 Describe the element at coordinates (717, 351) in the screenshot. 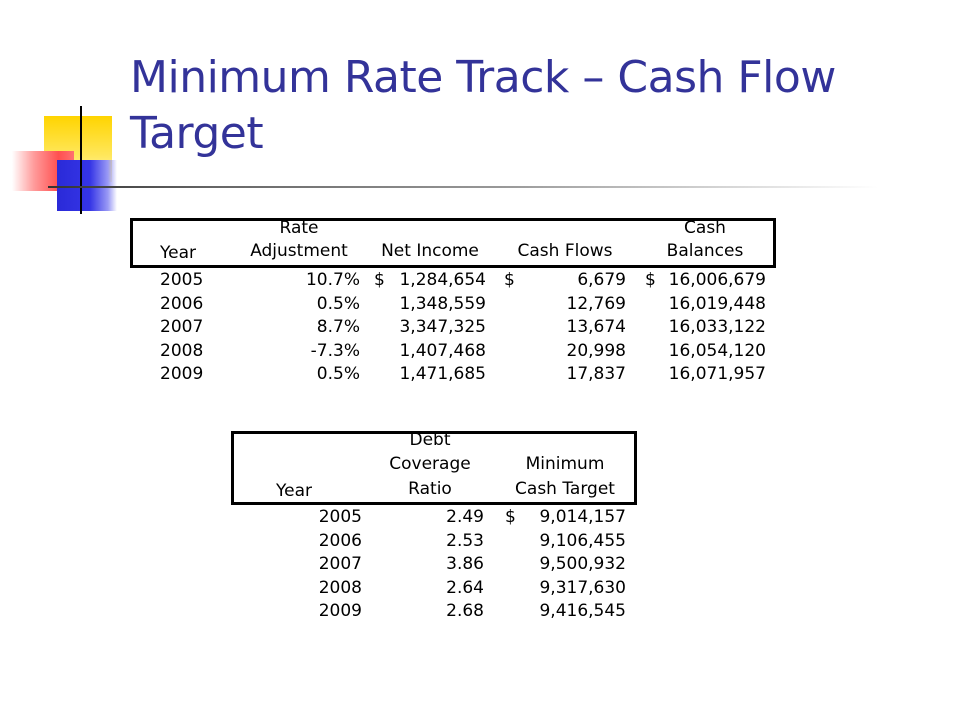

I see `table-row-cash-balances: 16,054,120` at that location.